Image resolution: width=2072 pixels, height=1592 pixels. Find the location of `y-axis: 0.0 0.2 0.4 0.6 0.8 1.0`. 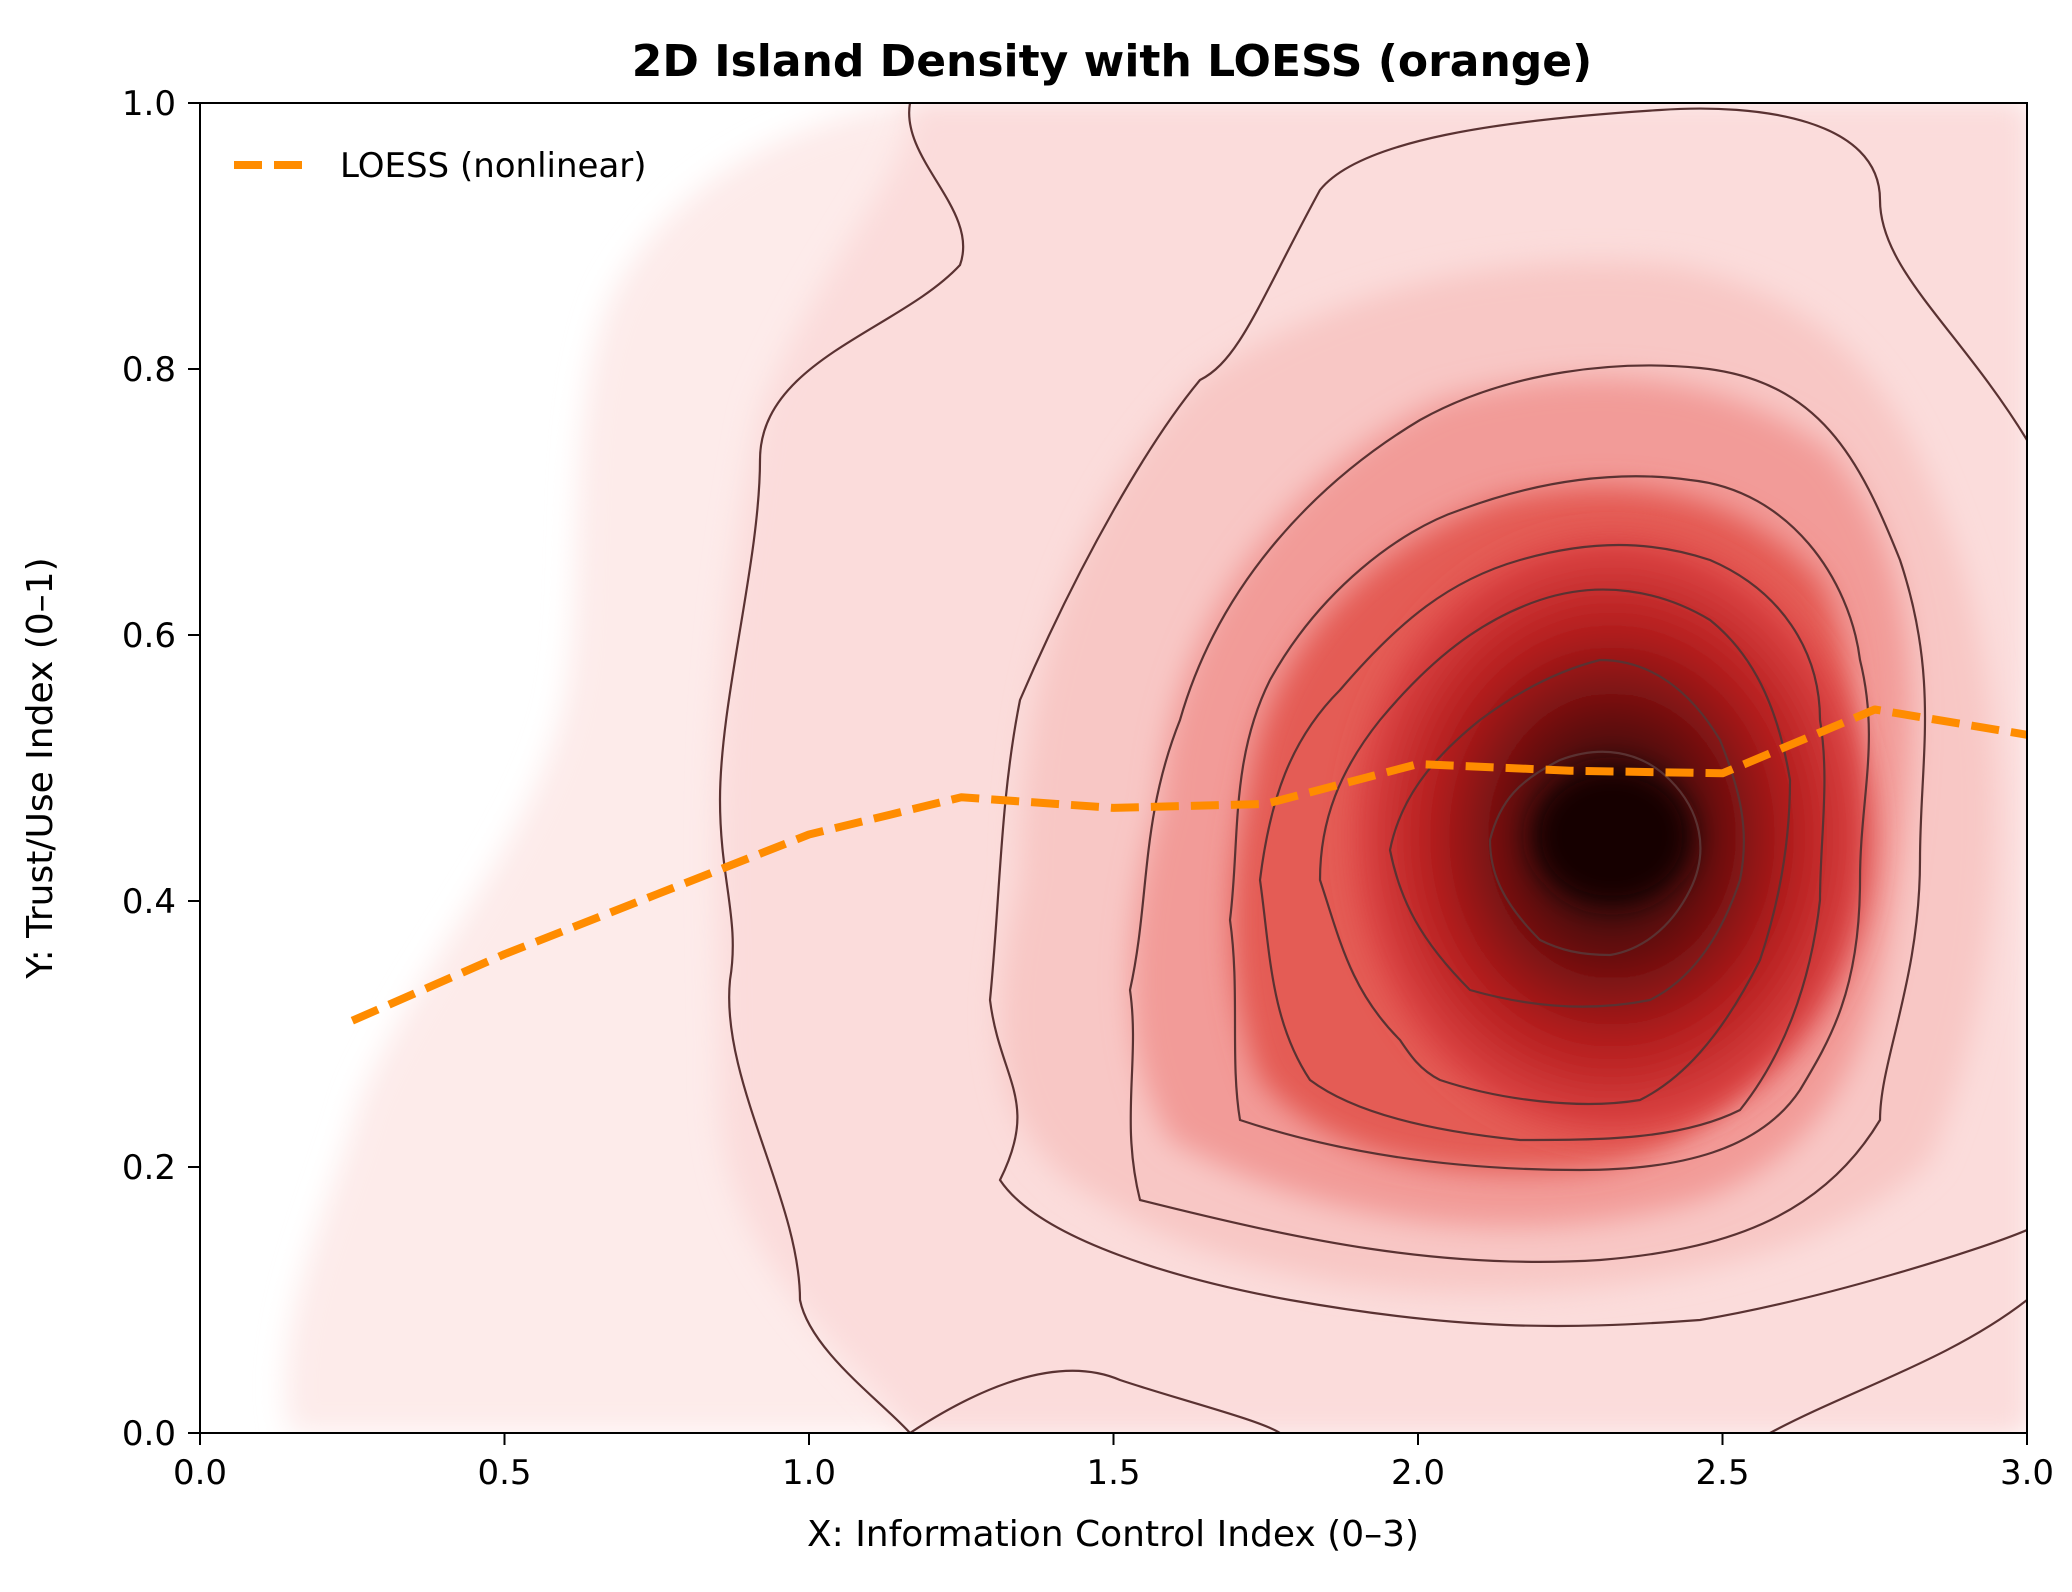

y-axis: 0.0 0.2 0.4 0.6 0.8 1.0 is located at coordinates (161, 769).